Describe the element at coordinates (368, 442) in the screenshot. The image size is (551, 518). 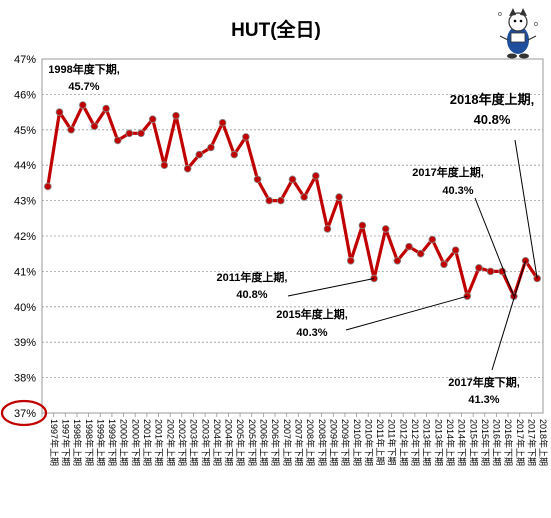
I see `x-tick-label: 2010年下期` at that location.